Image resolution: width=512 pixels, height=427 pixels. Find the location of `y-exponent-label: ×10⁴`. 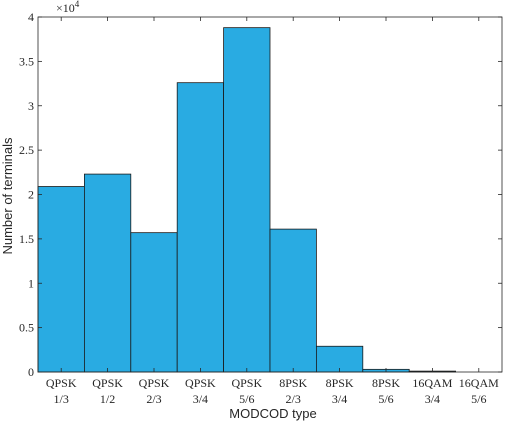

y-exponent-label: ×10⁴ is located at coordinates (68, 7).